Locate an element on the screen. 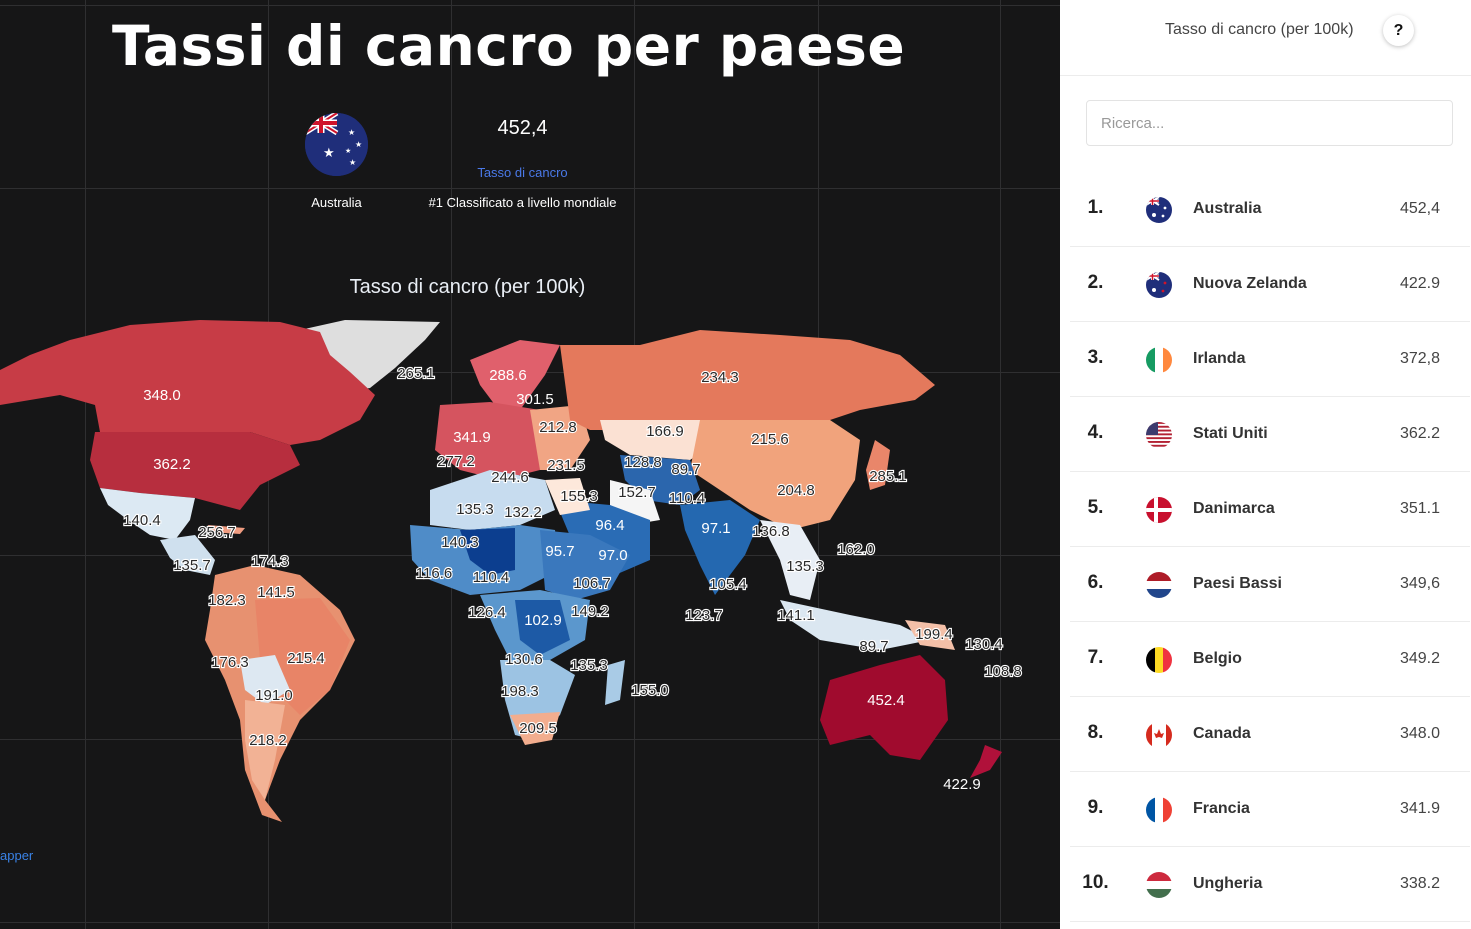 This screenshot has height=929, width=1471. map-label-mozambique: 135.3 is located at coordinates (589, 665).